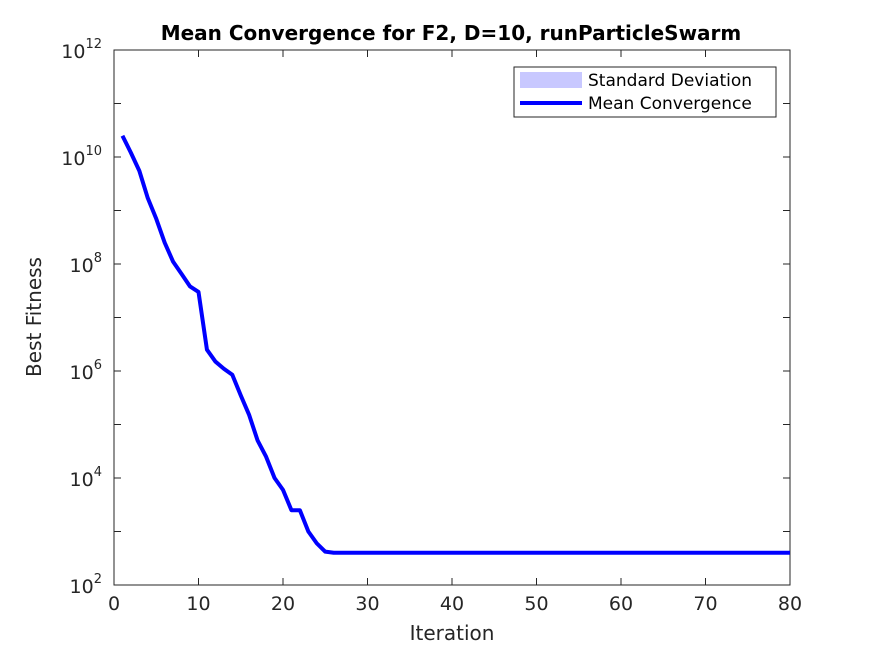 The image size is (874, 655). What do you see at coordinates (536, 604) in the screenshot?
I see `x-tick-label: 50` at bounding box center [536, 604].